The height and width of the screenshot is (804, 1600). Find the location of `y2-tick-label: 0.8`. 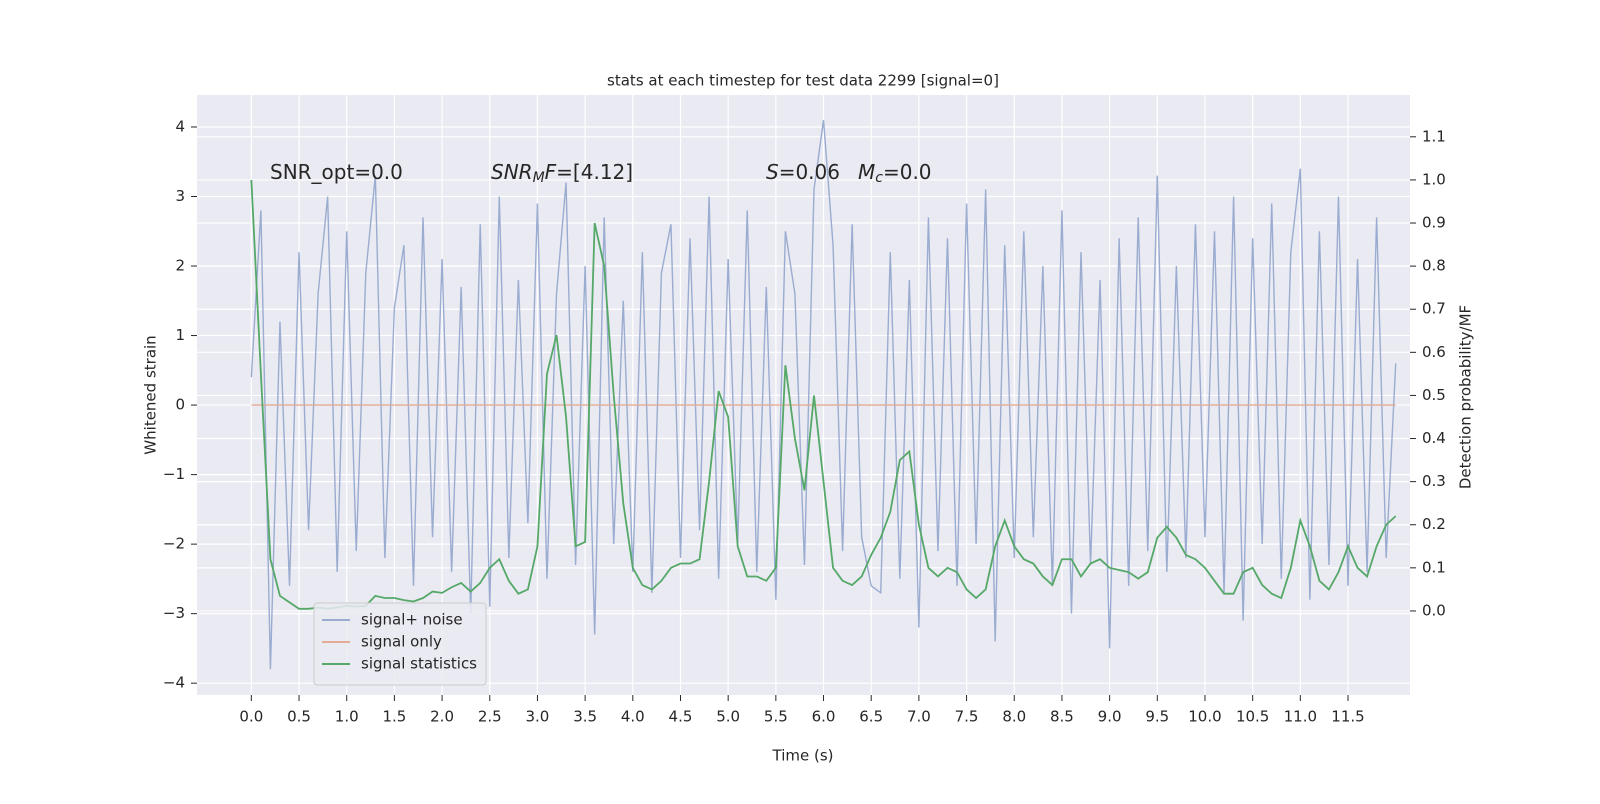

y2-tick-label: 0.8 is located at coordinates (1434, 266).